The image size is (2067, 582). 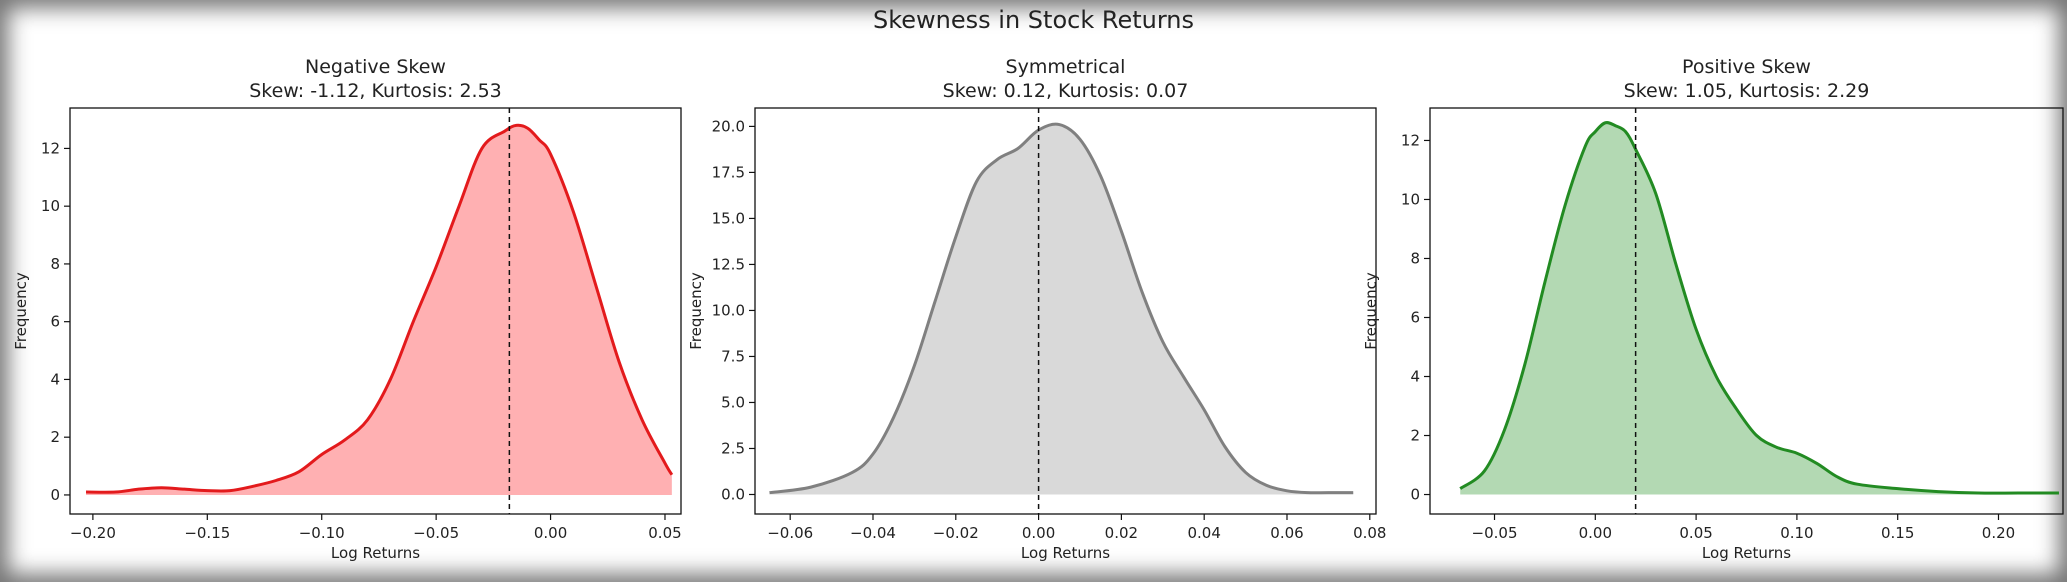 What do you see at coordinates (873, 533) in the screenshot?
I see `x-tick-label: −0.04` at bounding box center [873, 533].